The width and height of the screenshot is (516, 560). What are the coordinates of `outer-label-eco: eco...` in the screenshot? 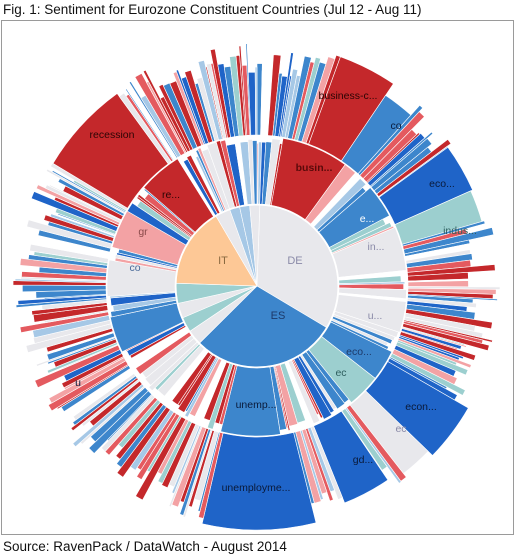 It's located at (442, 184).